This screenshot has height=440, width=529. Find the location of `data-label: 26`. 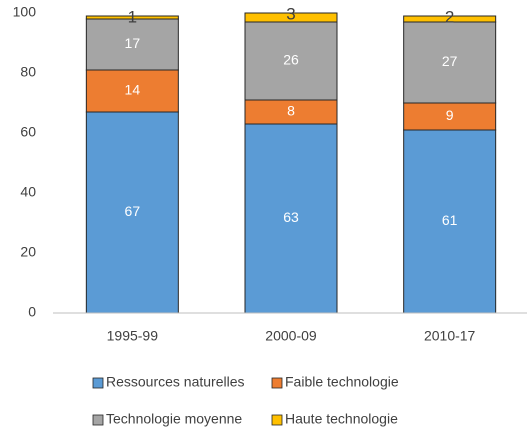

data-label: 26 is located at coordinates (291, 60).